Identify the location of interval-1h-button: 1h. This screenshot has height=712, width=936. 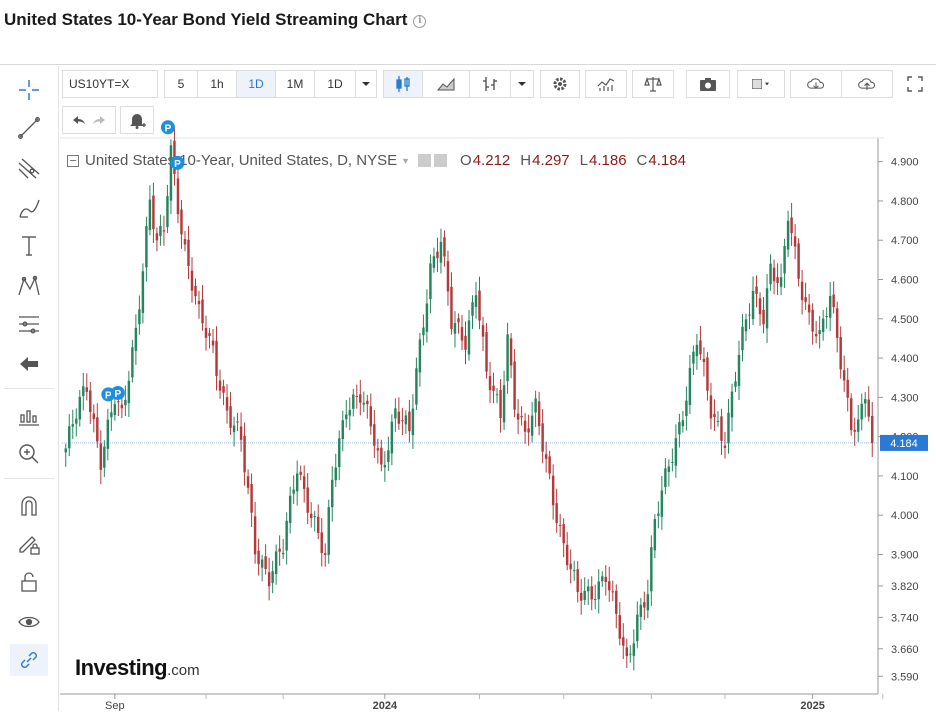
(217, 84).